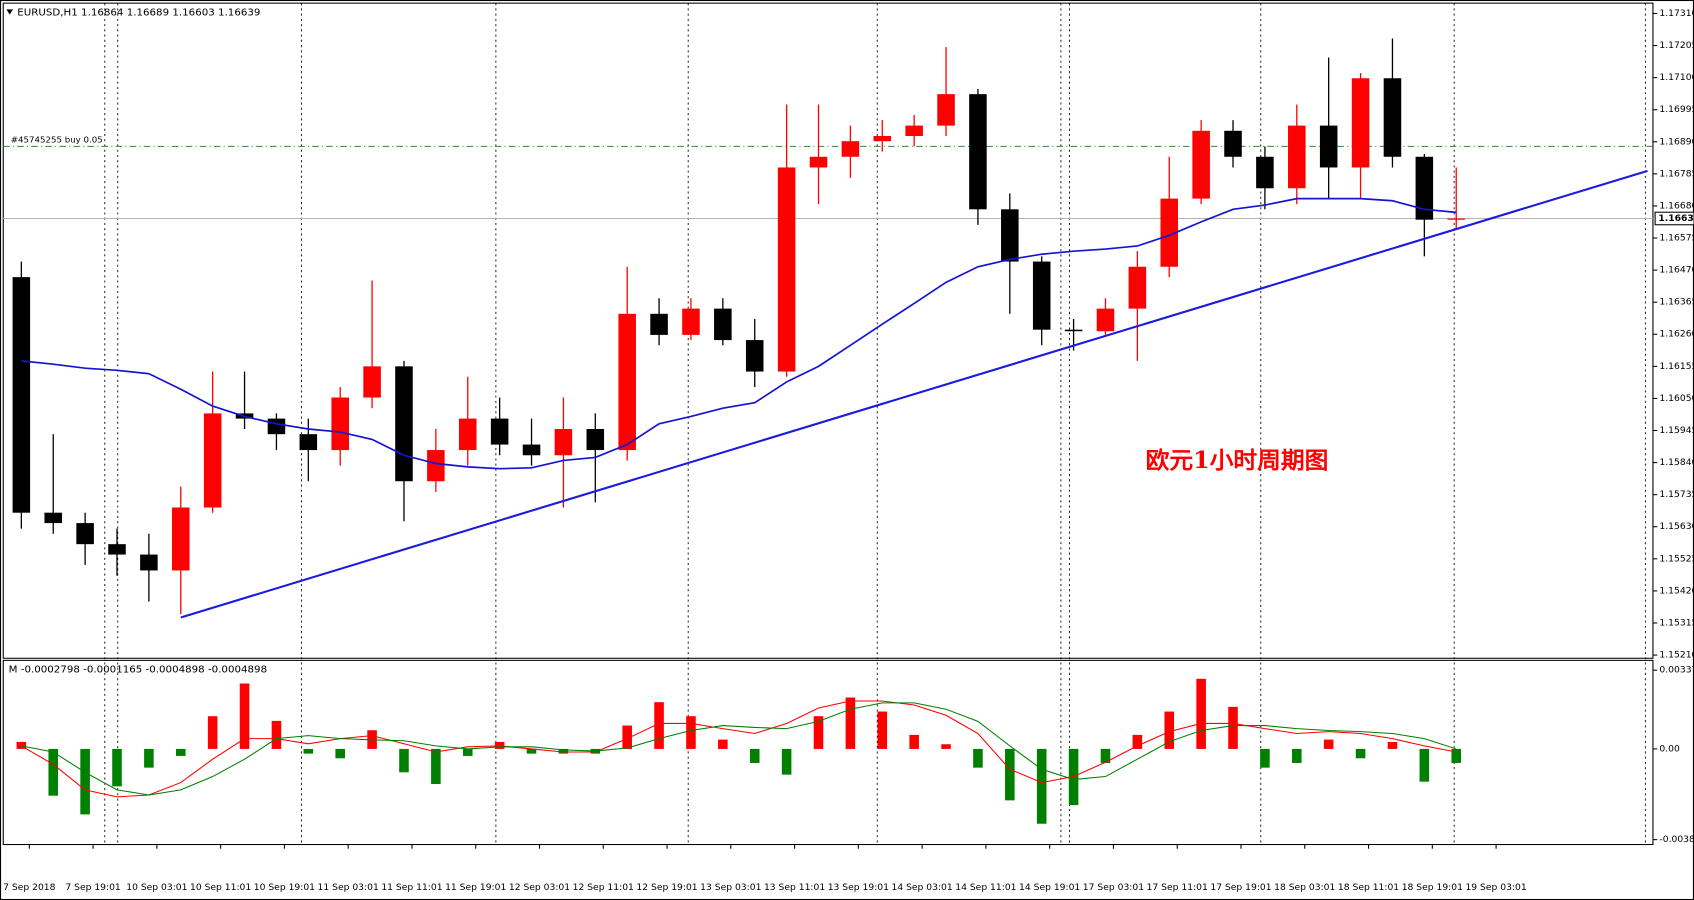 This screenshot has width=1694, height=900. What do you see at coordinates (1676, 207) in the screenshot?
I see `y-tick-label: 1.16680` at bounding box center [1676, 207].